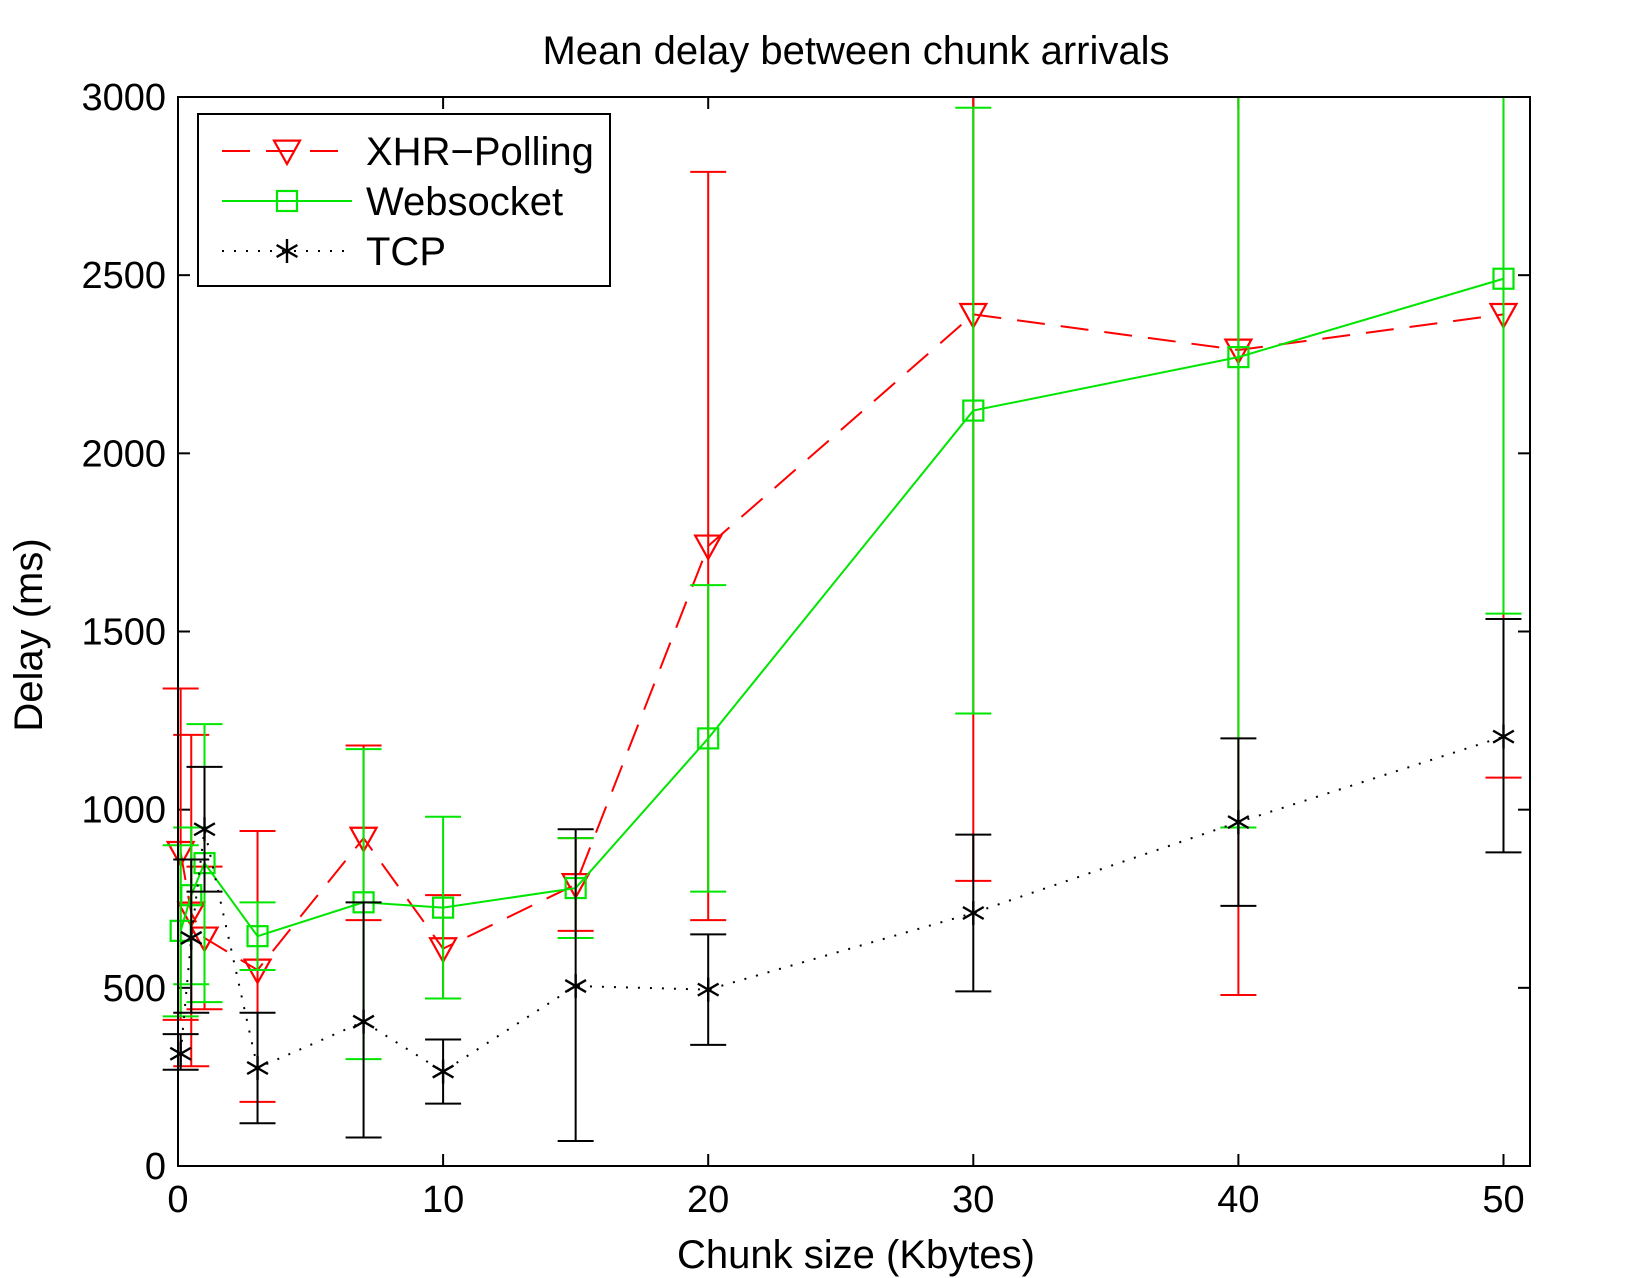 The height and width of the screenshot is (1278, 1628). Describe the element at coordinates (855, 51) in the screenshot. I see `chart-title: Mean delay between chunk arrivals` at that location.